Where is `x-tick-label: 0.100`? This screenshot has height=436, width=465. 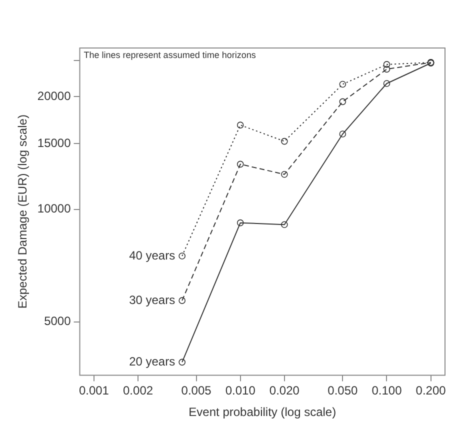
x-tick-label: 0.100 is located at coordinates (387, 391).